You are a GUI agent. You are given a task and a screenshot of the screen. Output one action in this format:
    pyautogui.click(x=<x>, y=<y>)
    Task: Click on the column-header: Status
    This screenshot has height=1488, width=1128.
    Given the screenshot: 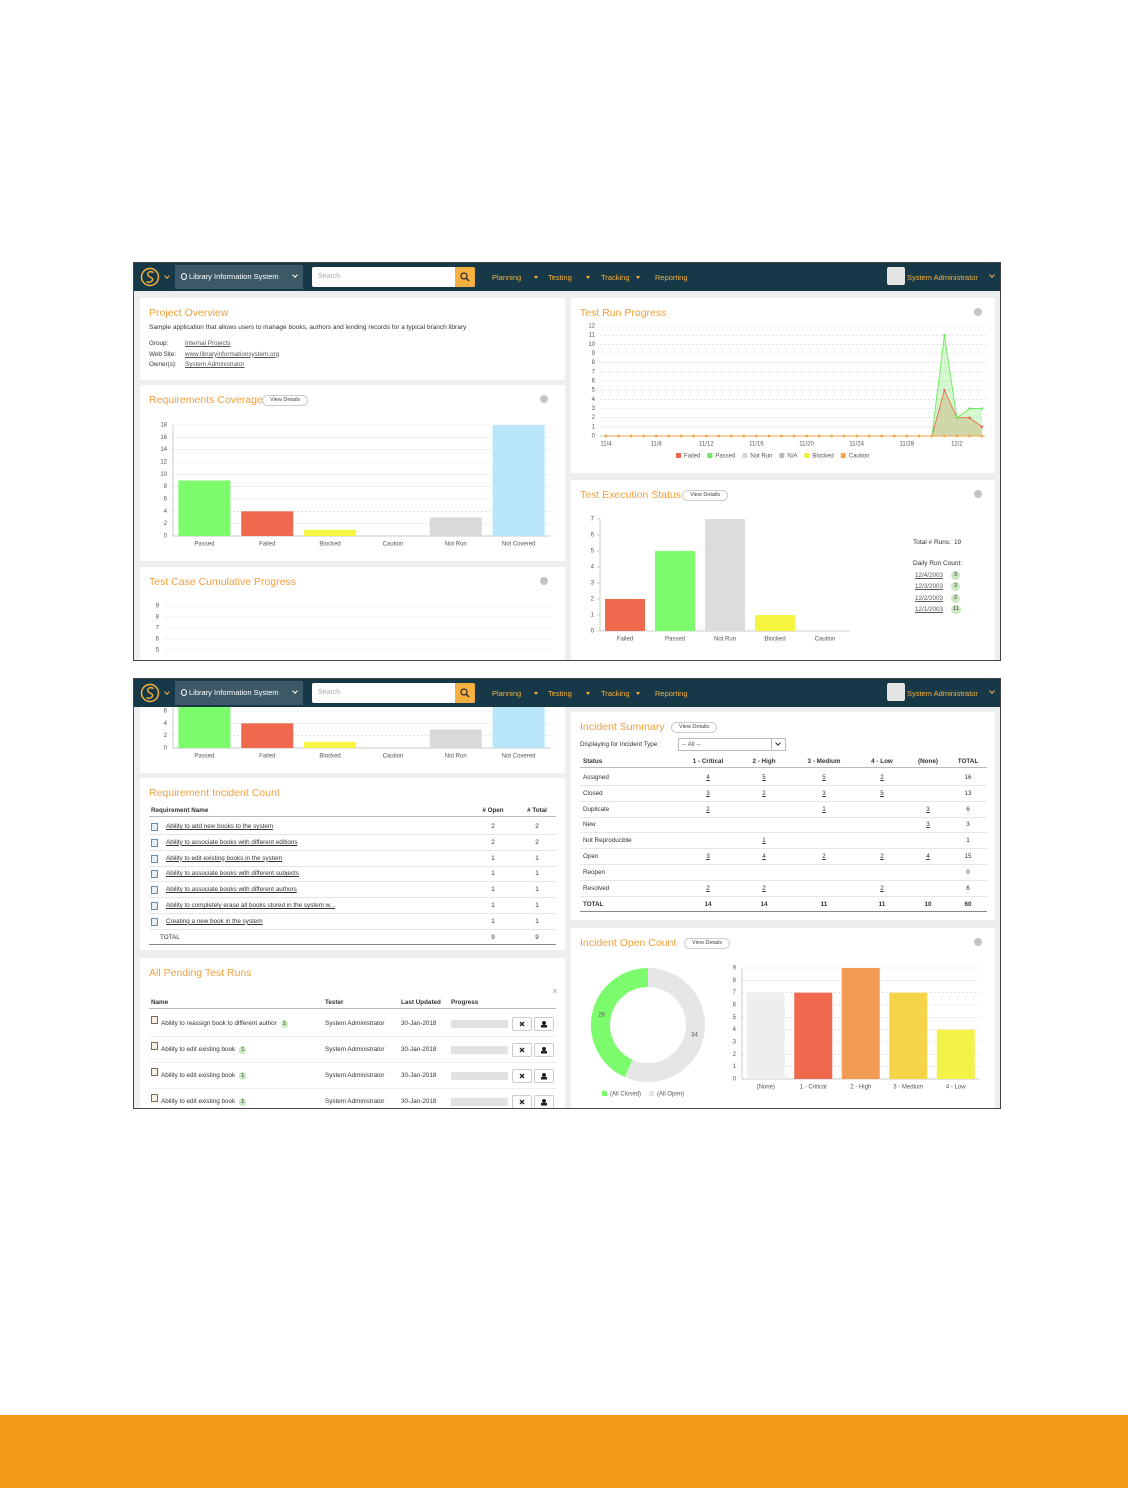 What is the action you would take?
    pyautogui.click(x=593, y=761)
    